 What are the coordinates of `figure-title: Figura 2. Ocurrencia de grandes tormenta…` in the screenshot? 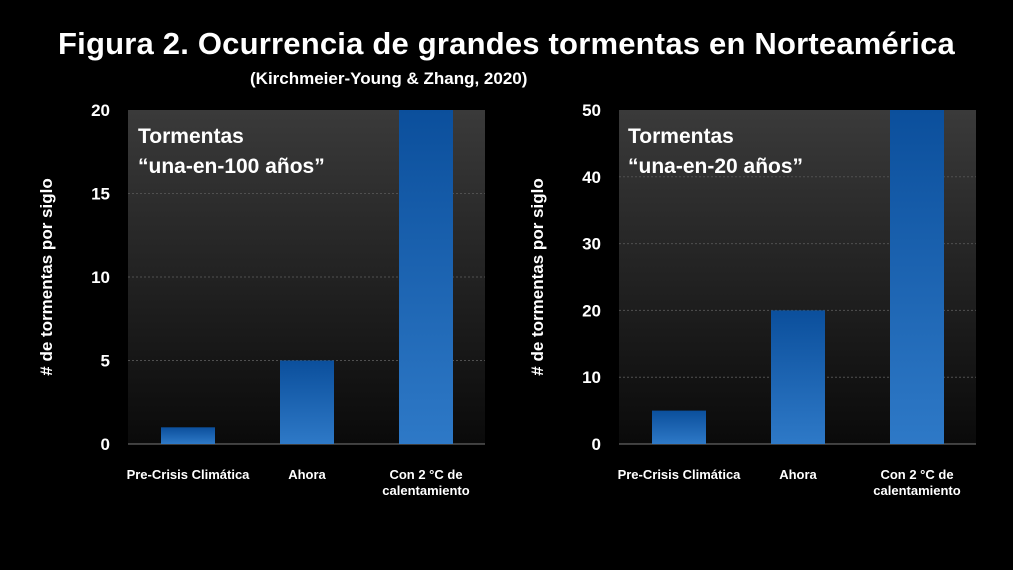 It's located at (506, 43).